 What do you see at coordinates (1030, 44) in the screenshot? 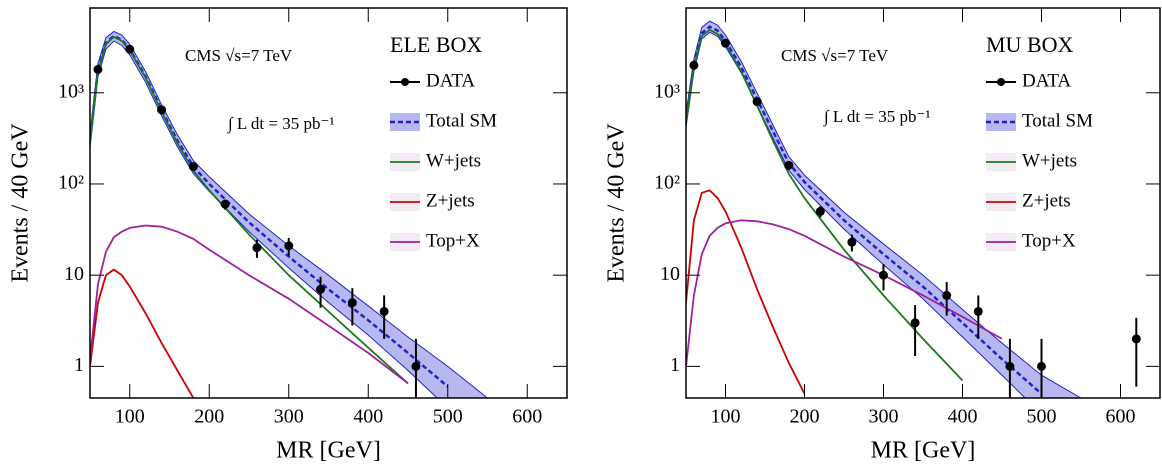
I see `legend-title: MU BOX` at bounding box center [1030, 44].